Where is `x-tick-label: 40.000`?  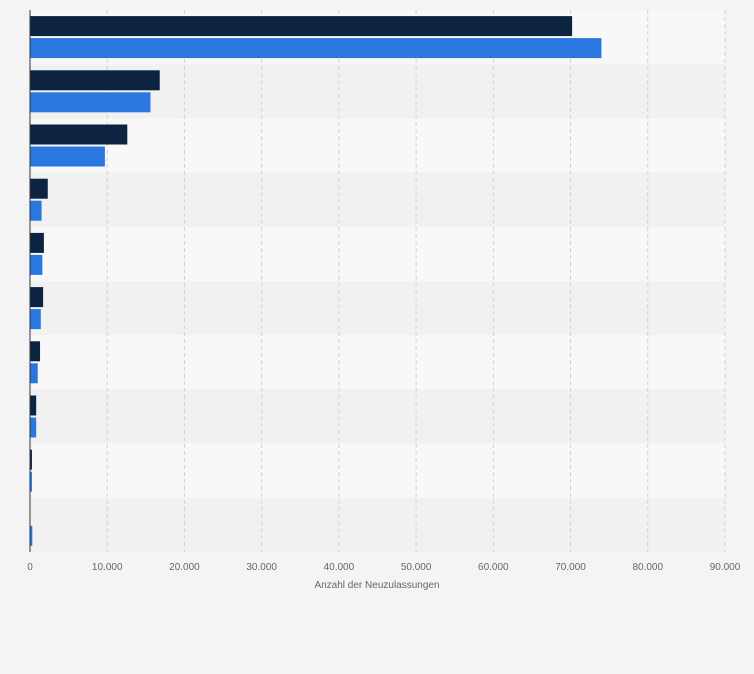 x-tick-label: 40.000 is located at coordinates (339, 567).